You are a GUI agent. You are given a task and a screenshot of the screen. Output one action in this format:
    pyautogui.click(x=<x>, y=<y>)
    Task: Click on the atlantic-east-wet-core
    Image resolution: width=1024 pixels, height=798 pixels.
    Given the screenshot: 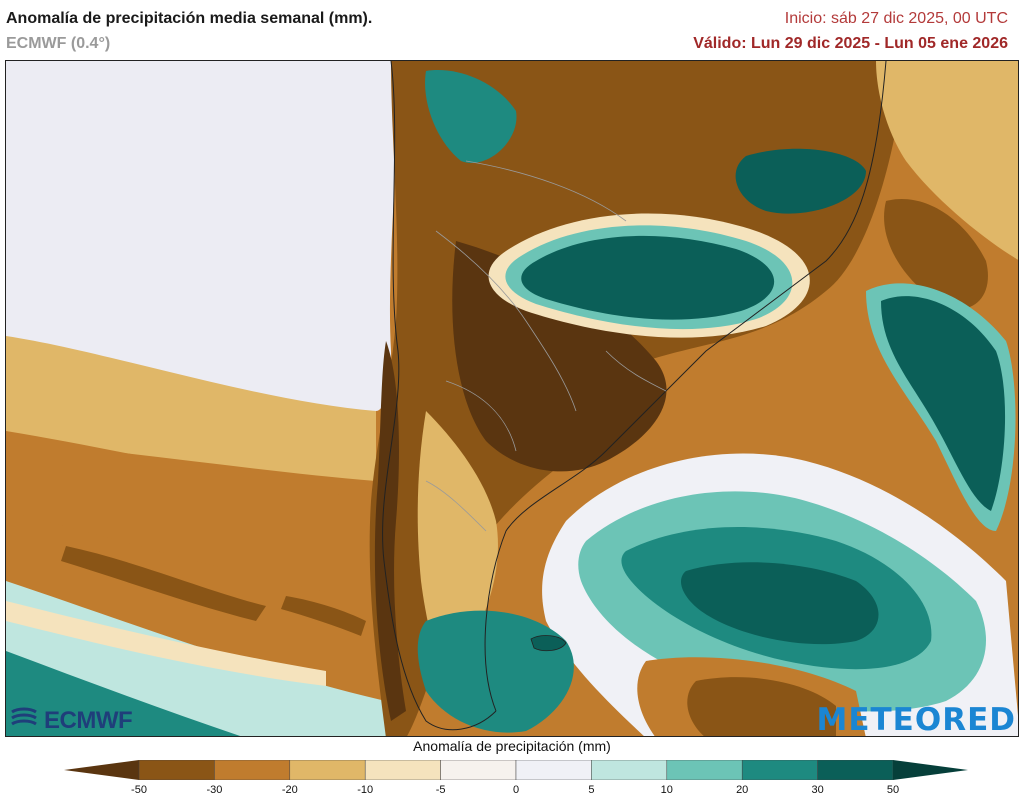 What is the action you would take?
    pyautogui.click(x=943, y=403)
    